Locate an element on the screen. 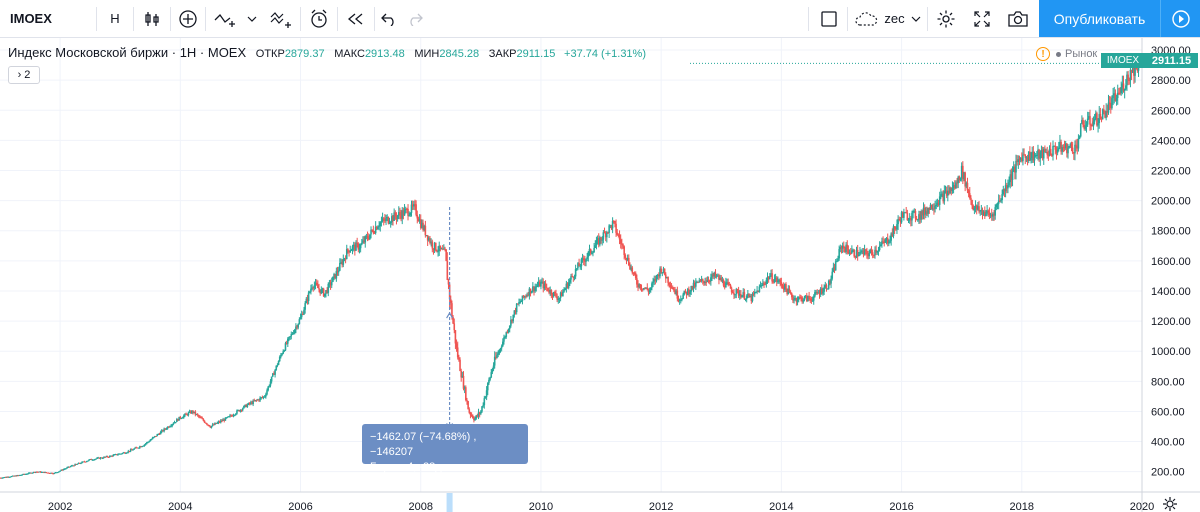  low-value: 2845.28 is located at coordinates (459, 54).